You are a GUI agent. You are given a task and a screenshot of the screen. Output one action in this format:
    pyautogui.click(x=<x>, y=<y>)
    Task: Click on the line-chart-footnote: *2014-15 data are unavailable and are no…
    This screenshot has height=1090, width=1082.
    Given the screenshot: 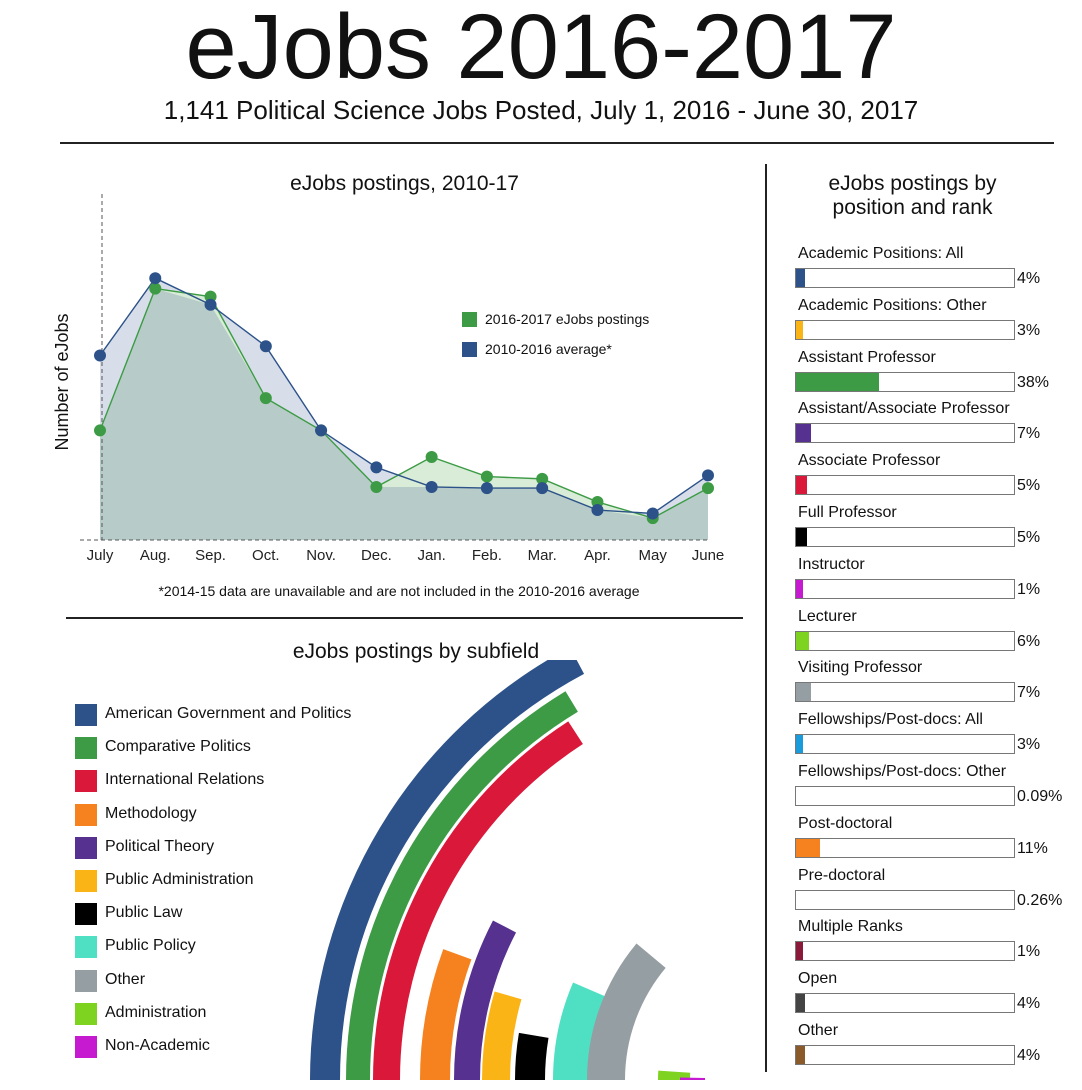 What is the action you would take?
    pyautogui.click(x=398, y=591)
    